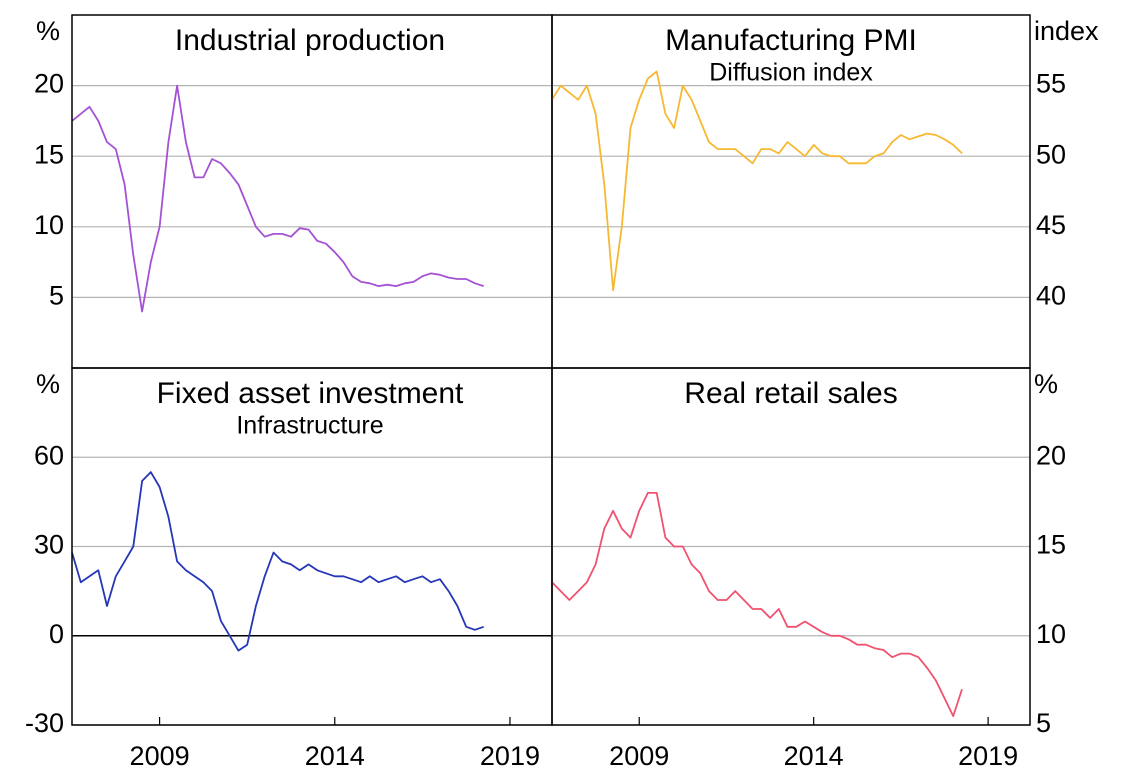 Image resolution: width=1124 pixels, height=781 pixels. What do you see at coordinates (1051, 225) in the screenshot?
I see `y-tick-label: 45` at bounding box center [1051, 225].